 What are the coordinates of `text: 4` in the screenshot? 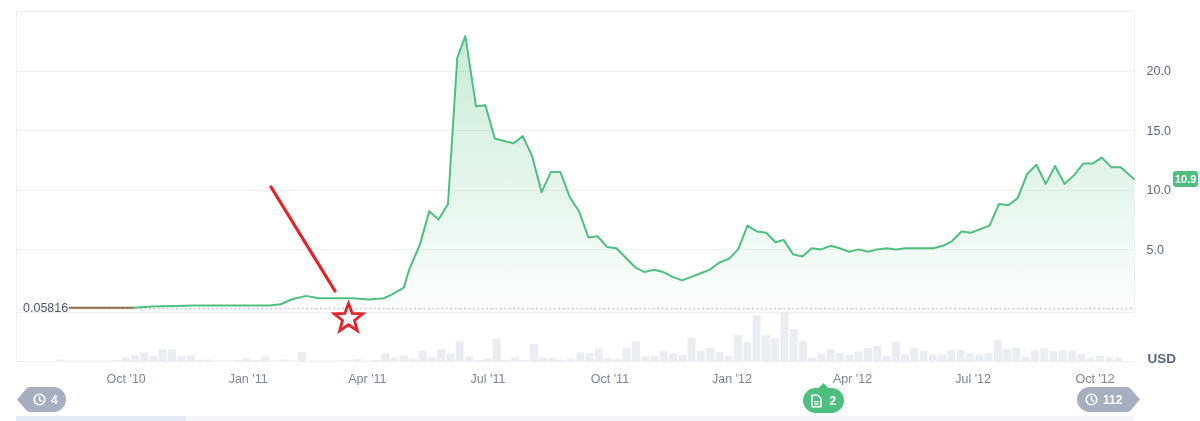 It's located at (54, 399).